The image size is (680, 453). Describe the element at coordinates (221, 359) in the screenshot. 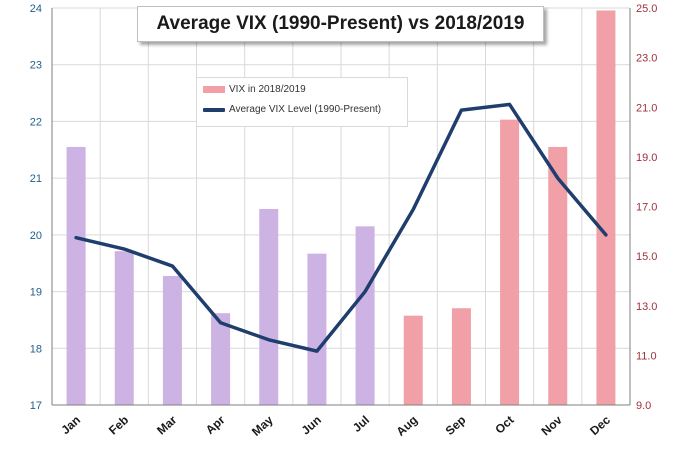

I see `bar-apr` at that location.